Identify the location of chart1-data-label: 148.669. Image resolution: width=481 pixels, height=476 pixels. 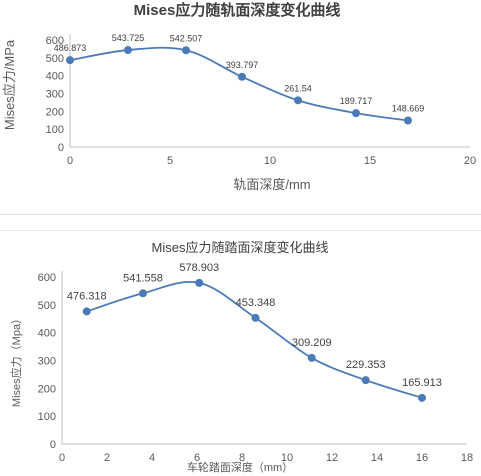
(408, 108).